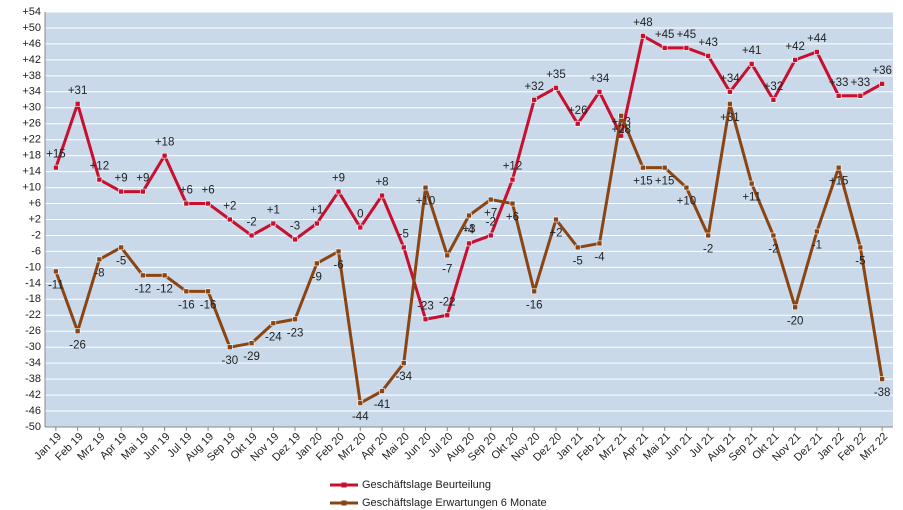  I want to click on data-label: +43, so click(708, 43).